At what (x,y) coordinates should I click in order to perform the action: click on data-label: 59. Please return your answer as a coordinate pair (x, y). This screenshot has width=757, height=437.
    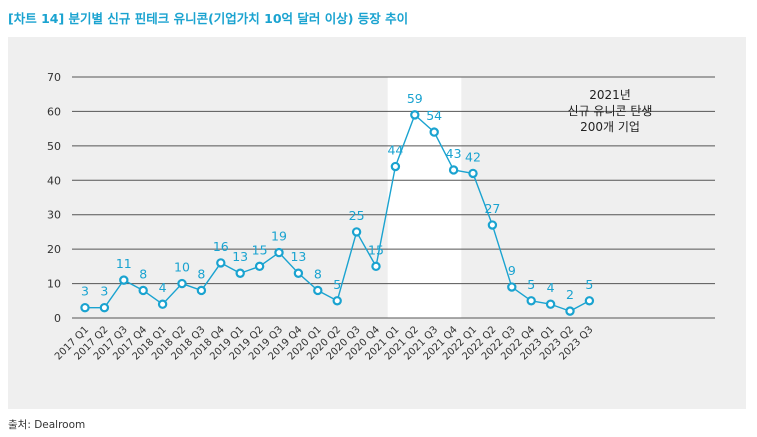
    Looking at the image, I should click on (415, 98).